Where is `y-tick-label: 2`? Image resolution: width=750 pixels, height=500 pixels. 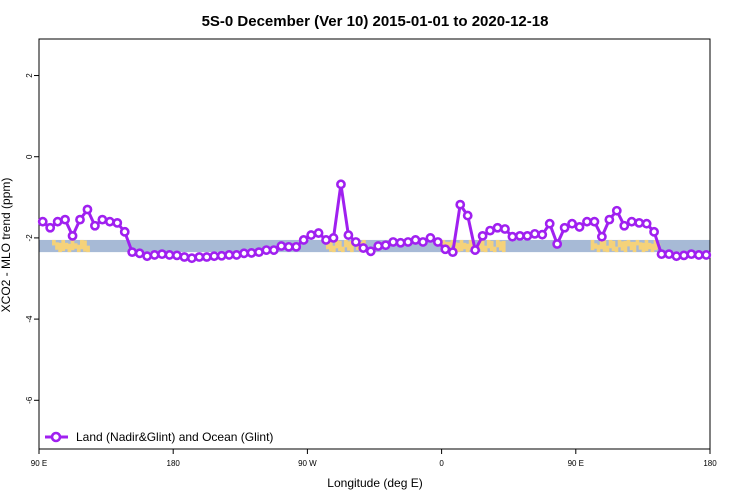 y-tick-label: 2 is located at coordinates (29, 75).